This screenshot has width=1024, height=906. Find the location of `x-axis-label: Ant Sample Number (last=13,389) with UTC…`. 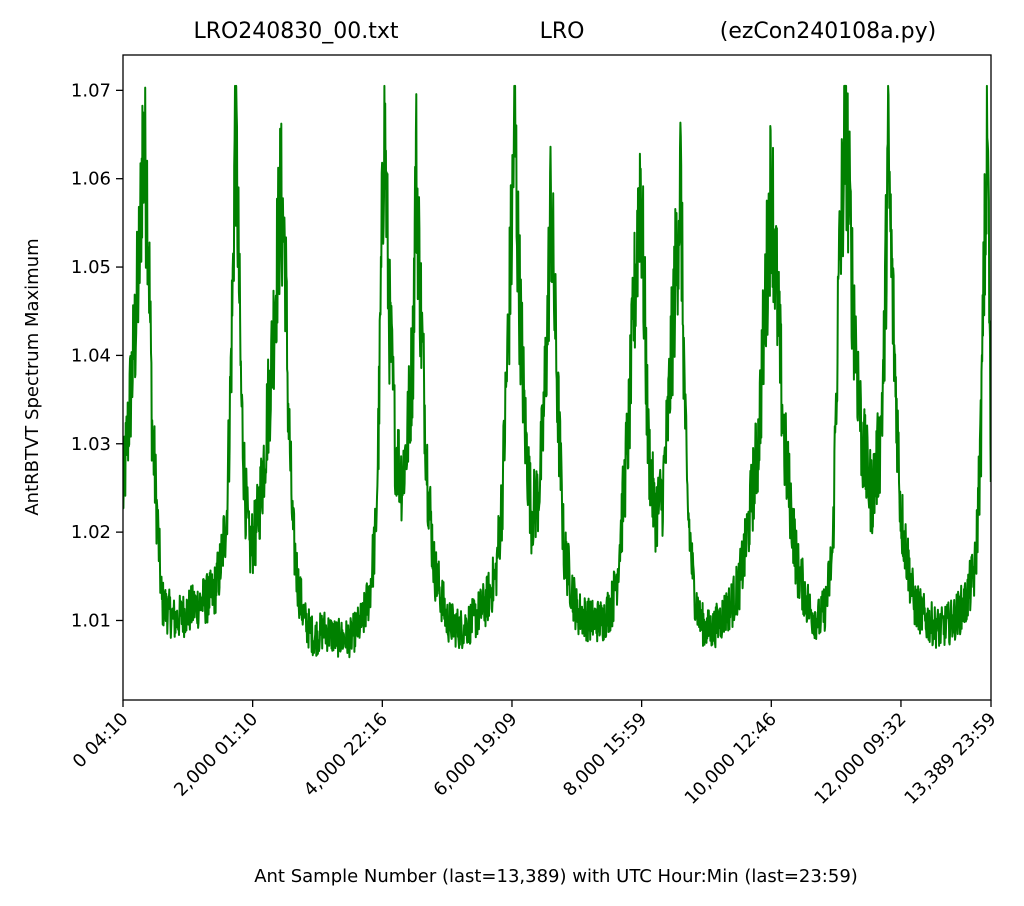

x-axis-label: Ant Sample Number (last=13,389) with UTC… is located at coordinates (556, 876).